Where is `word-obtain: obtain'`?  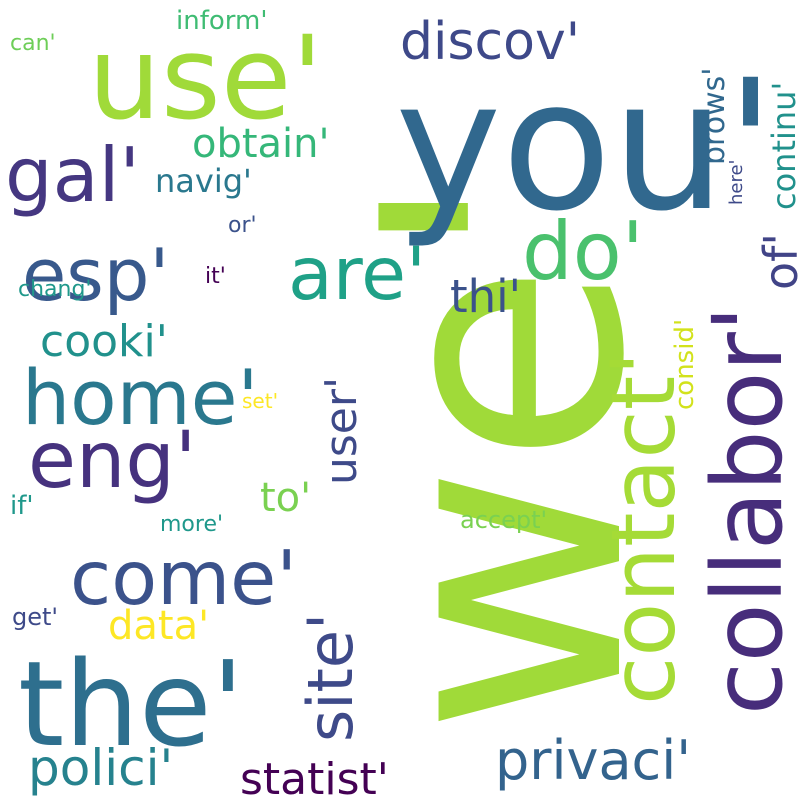
word-obtain: obtain' is located at coordinates (261, 144).